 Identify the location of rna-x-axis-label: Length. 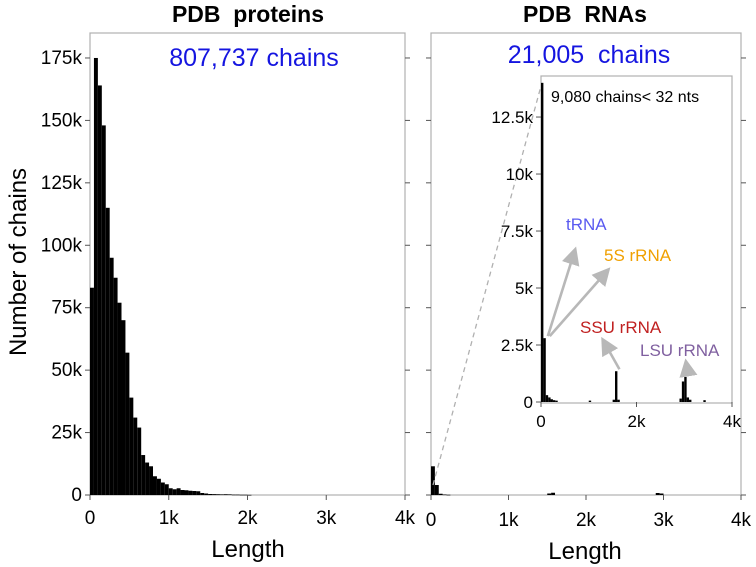
(584, 551).